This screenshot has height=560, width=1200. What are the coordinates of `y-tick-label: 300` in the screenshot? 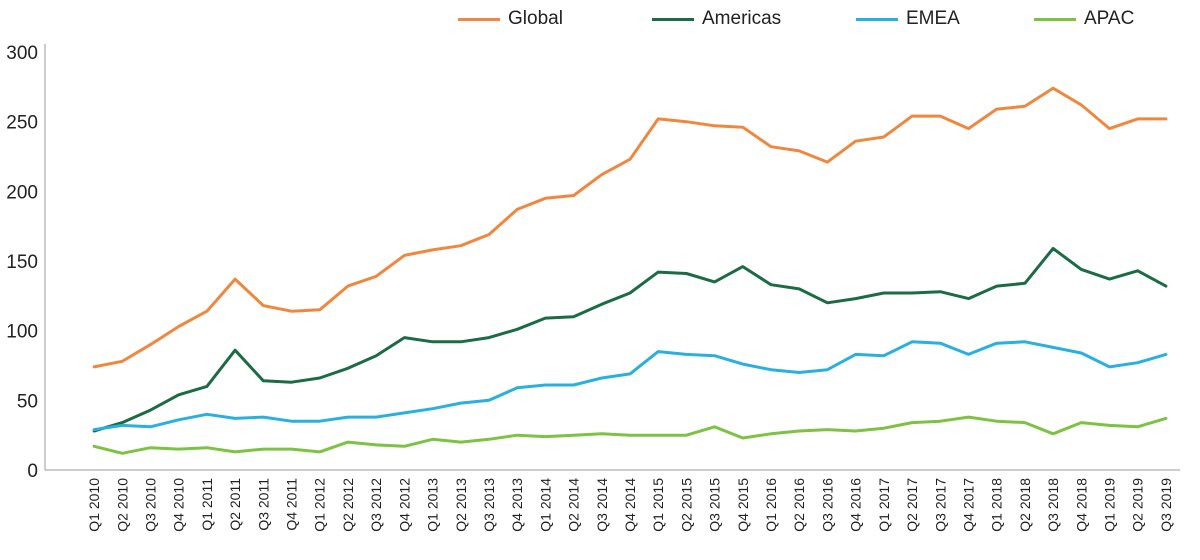 It's located at (22, 53).